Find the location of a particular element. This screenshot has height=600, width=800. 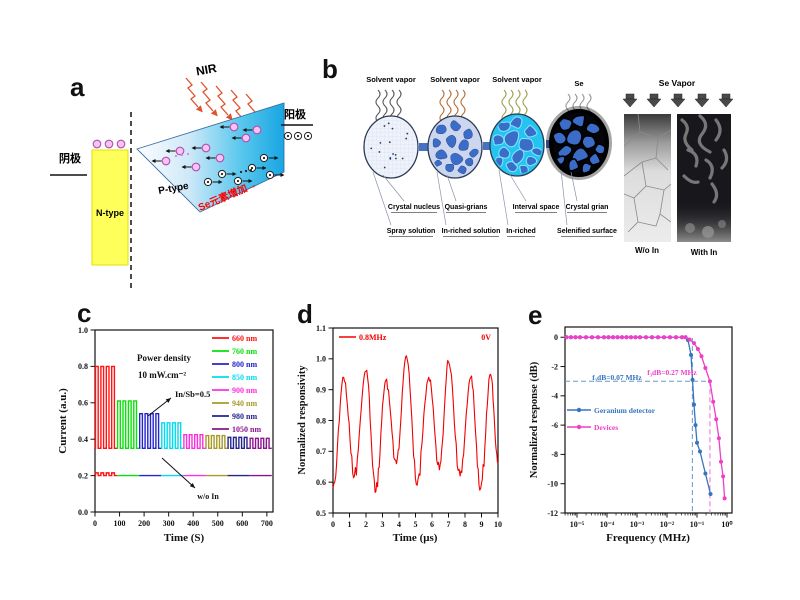

stage1-bottom-label: Spray solution is located at coordinates (411, 231).